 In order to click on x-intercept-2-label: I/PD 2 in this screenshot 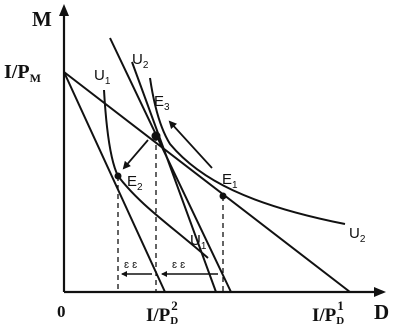, I will do `click(162, 312)`.